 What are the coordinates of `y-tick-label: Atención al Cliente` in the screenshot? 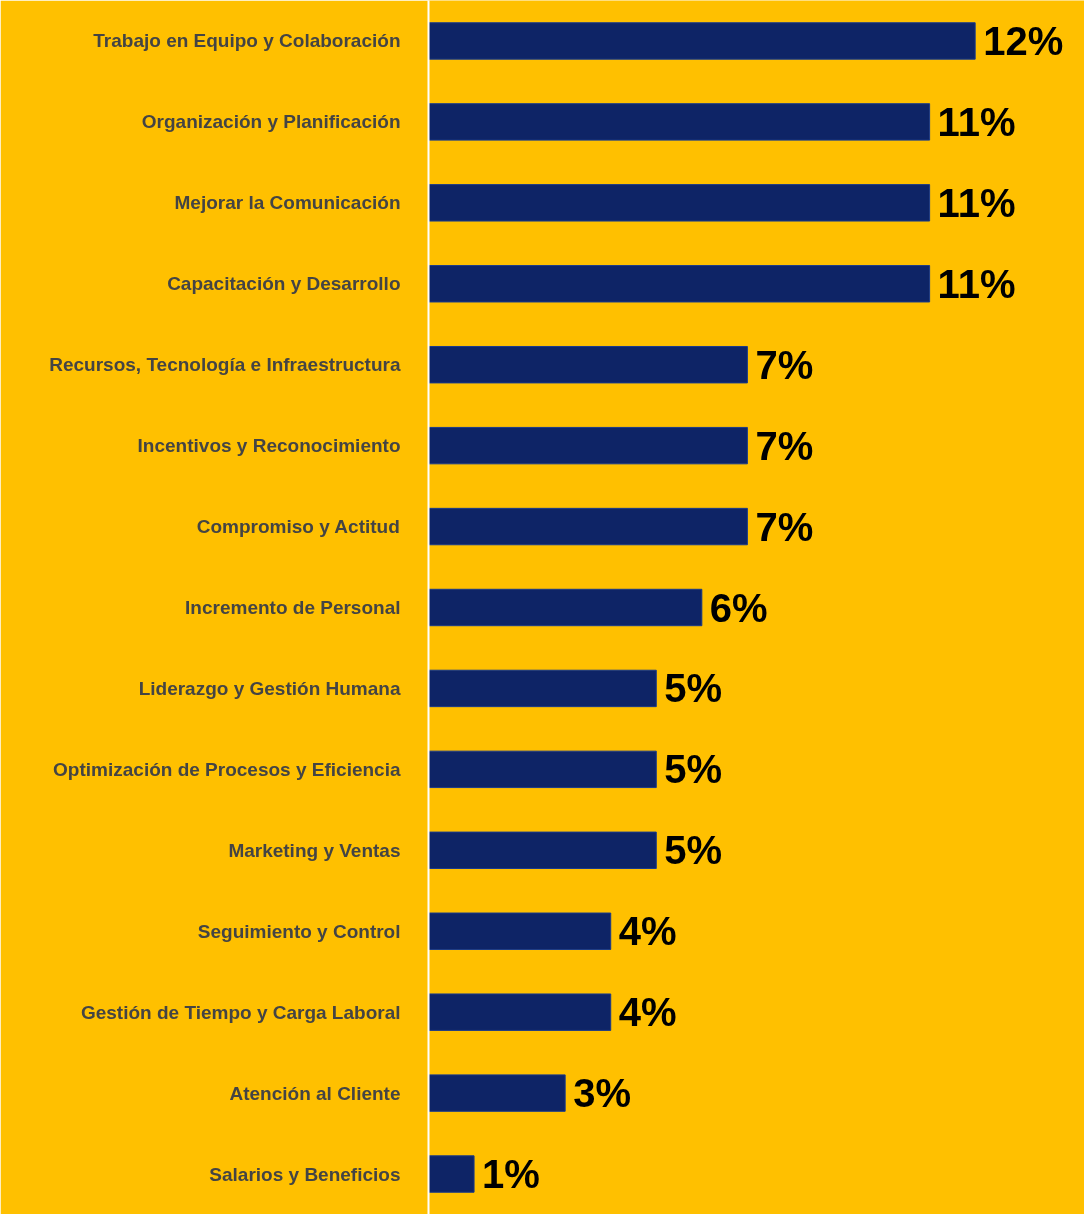 It's located at (315, 1093).